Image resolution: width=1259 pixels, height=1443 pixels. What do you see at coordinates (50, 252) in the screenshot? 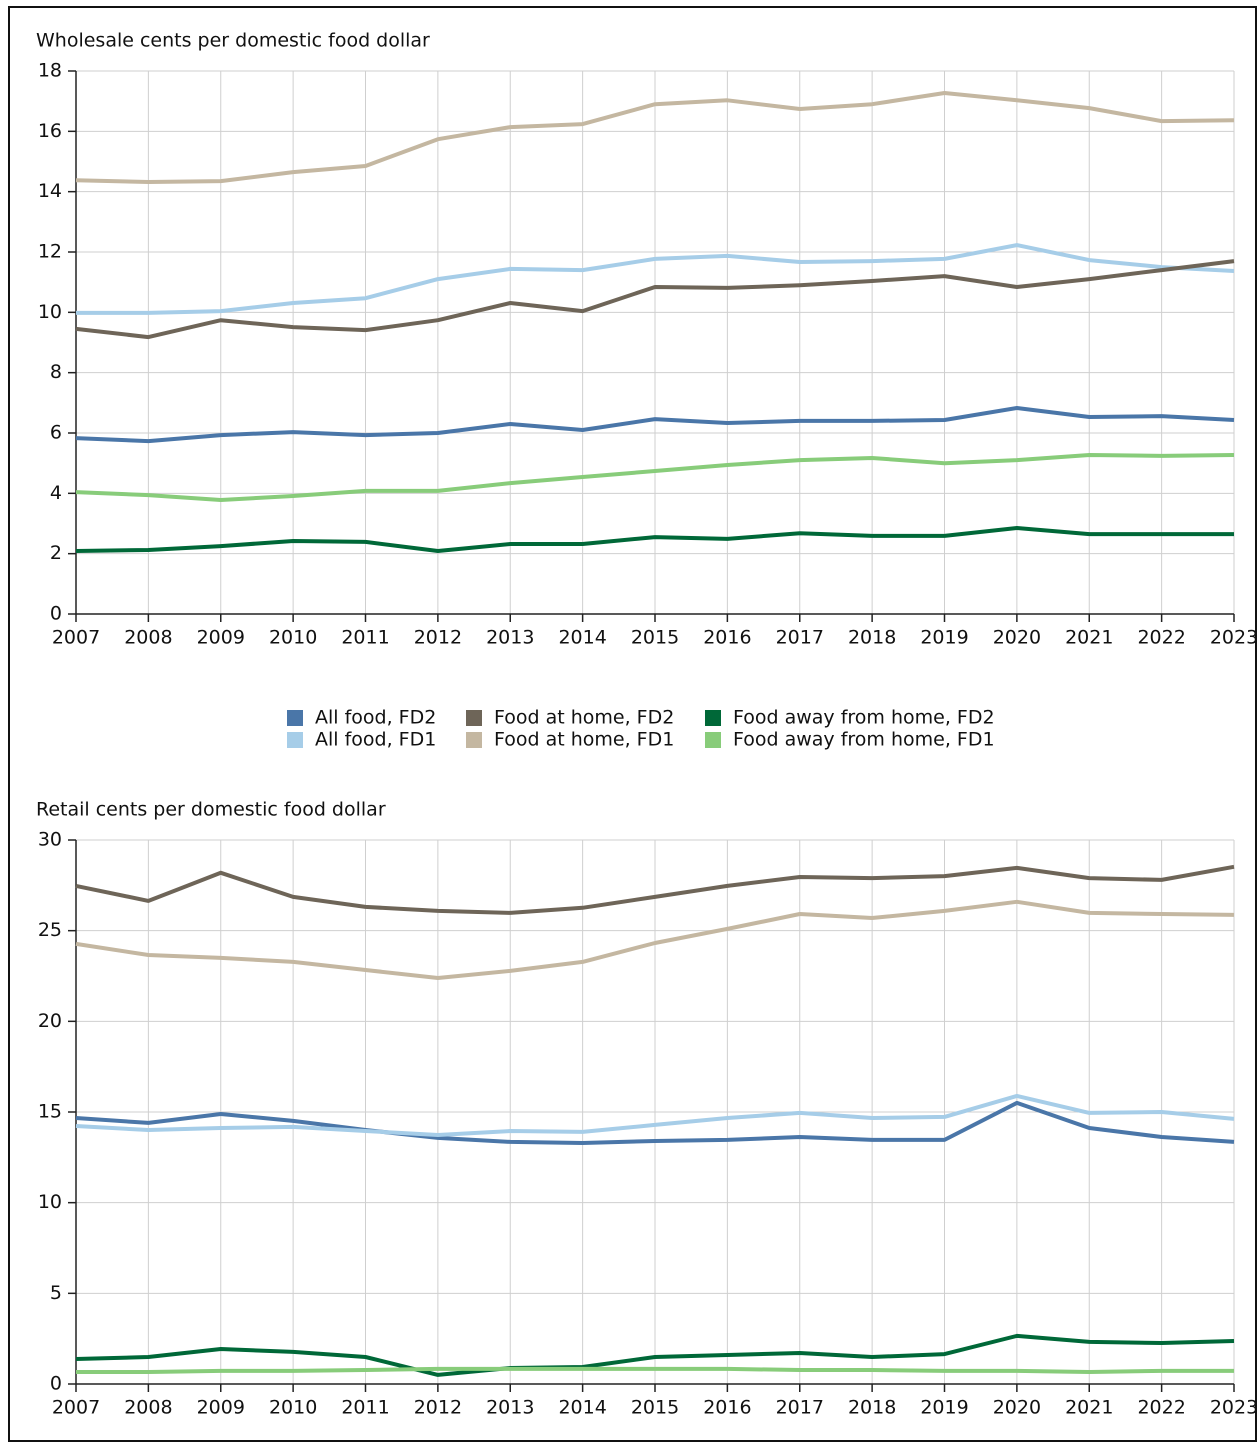
I see `y-tick-label: 12` at bounding box center [50, 252].